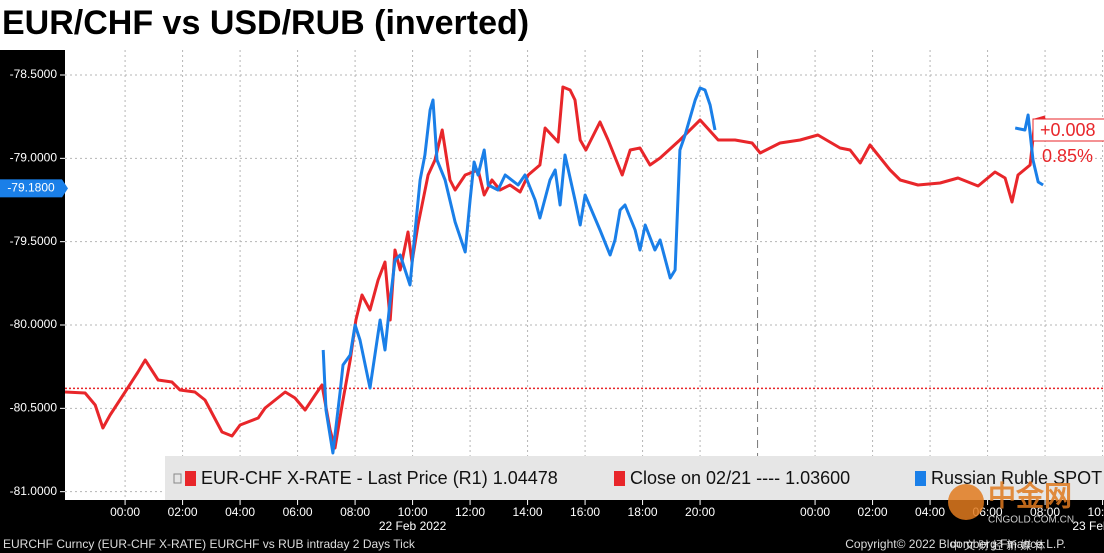 Image resolution: width=1104 pixels, height=553 pixels. What do you see at coordinates (1088, 526) in the screenshot?
I see `date-label: 23 Feb` at bounding box center [1088, 526].